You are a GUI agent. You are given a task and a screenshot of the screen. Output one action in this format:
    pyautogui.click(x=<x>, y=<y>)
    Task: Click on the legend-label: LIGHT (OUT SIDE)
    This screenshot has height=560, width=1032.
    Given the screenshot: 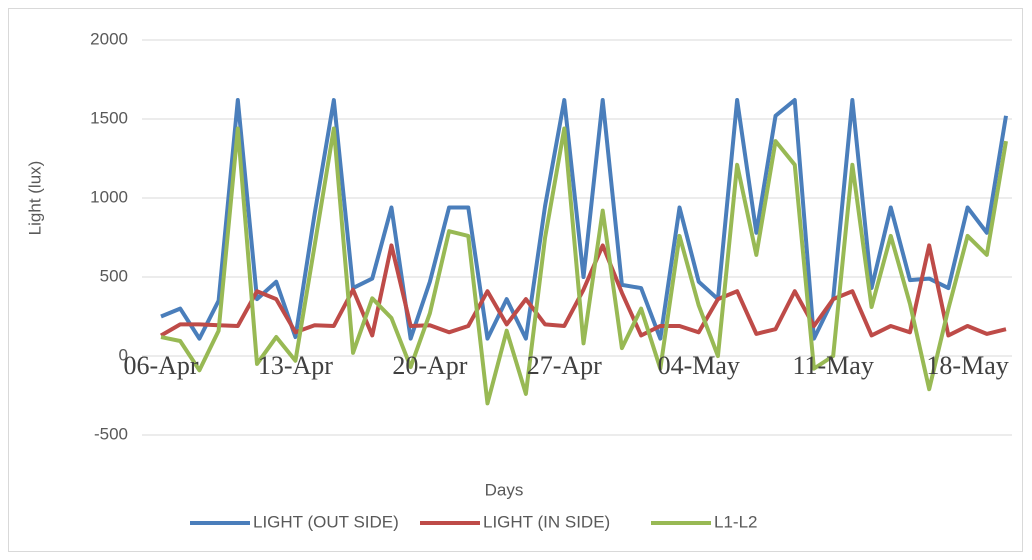 What is the action you would take?
    pyautogui.click(x=326, y=521)
    